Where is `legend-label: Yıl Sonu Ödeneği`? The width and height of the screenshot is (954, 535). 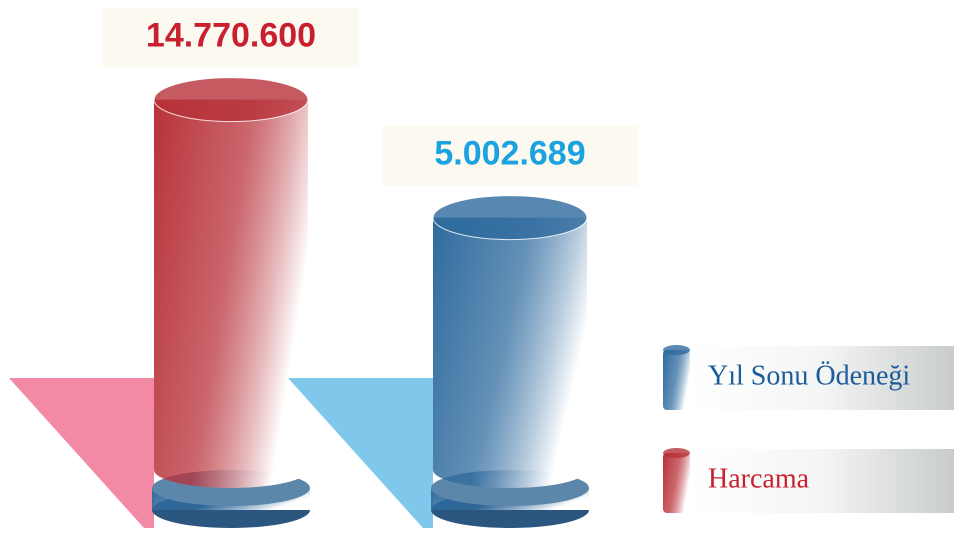 legend-label: Yıl Sonu Ödeneği is located at coordinates (809, 375).